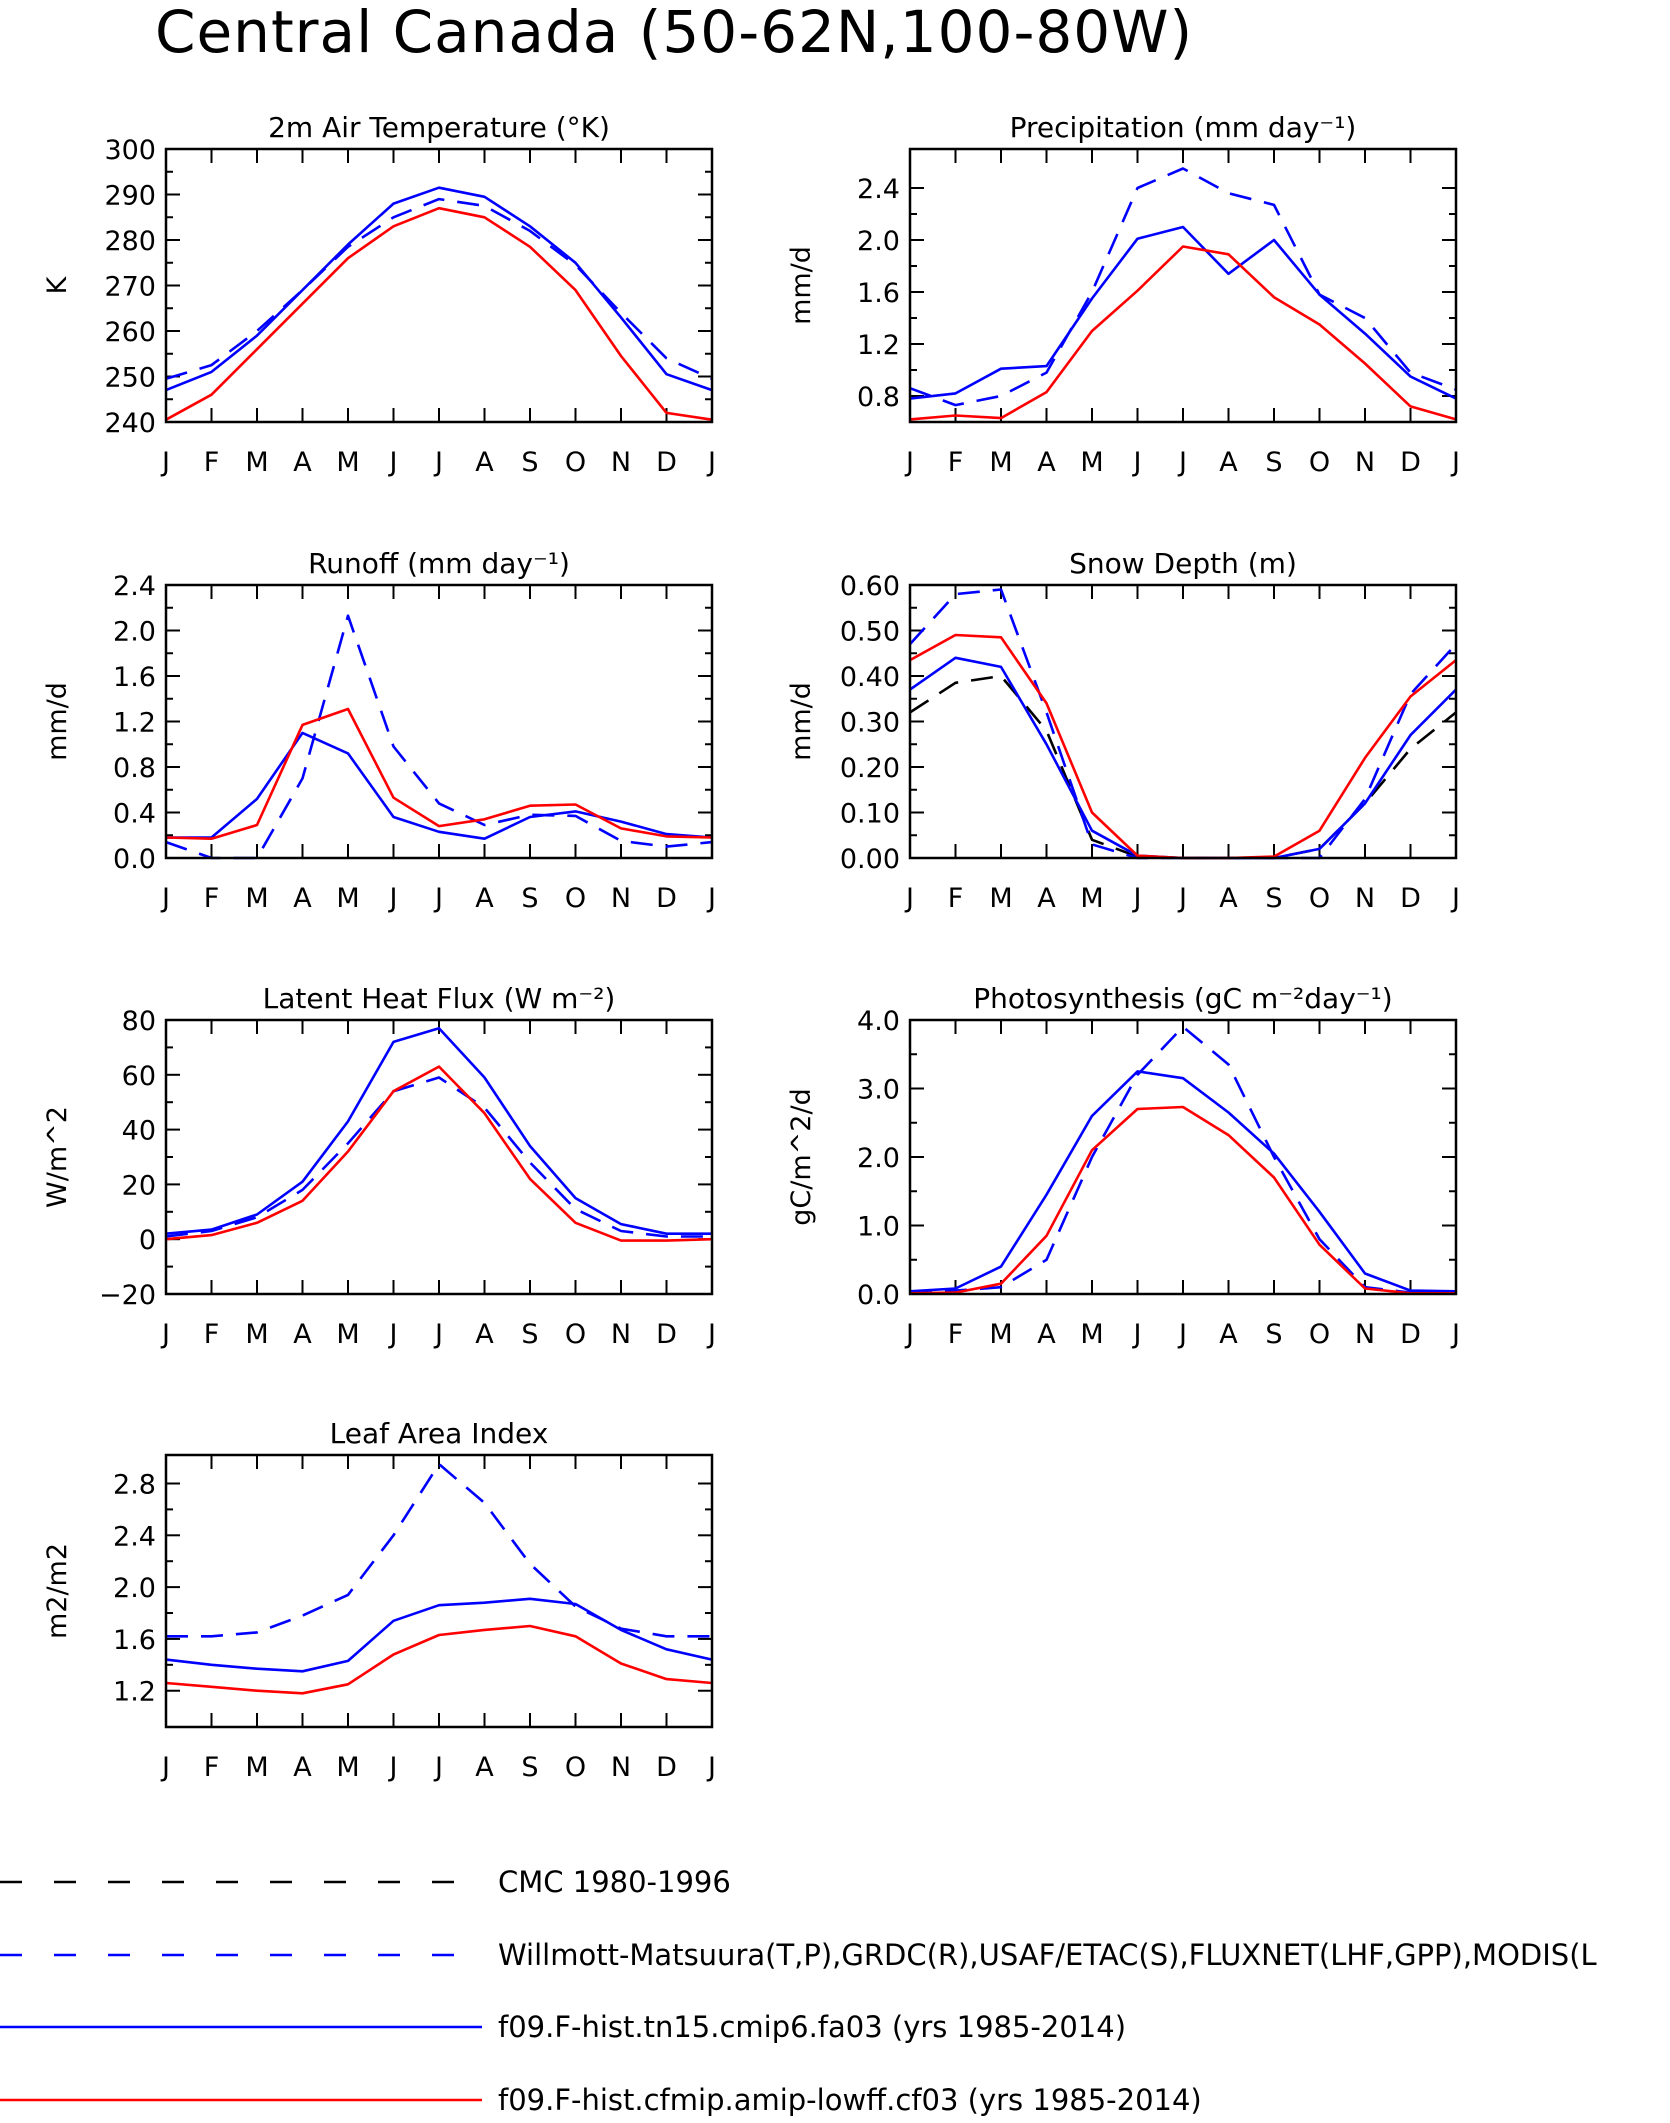 The width and height of the screenshot is (1670, 2123). What do you see at coordinates (870, 814) in the screenshot?
I see `y-tick-label: 0.10` at bounding box center [870, 814].